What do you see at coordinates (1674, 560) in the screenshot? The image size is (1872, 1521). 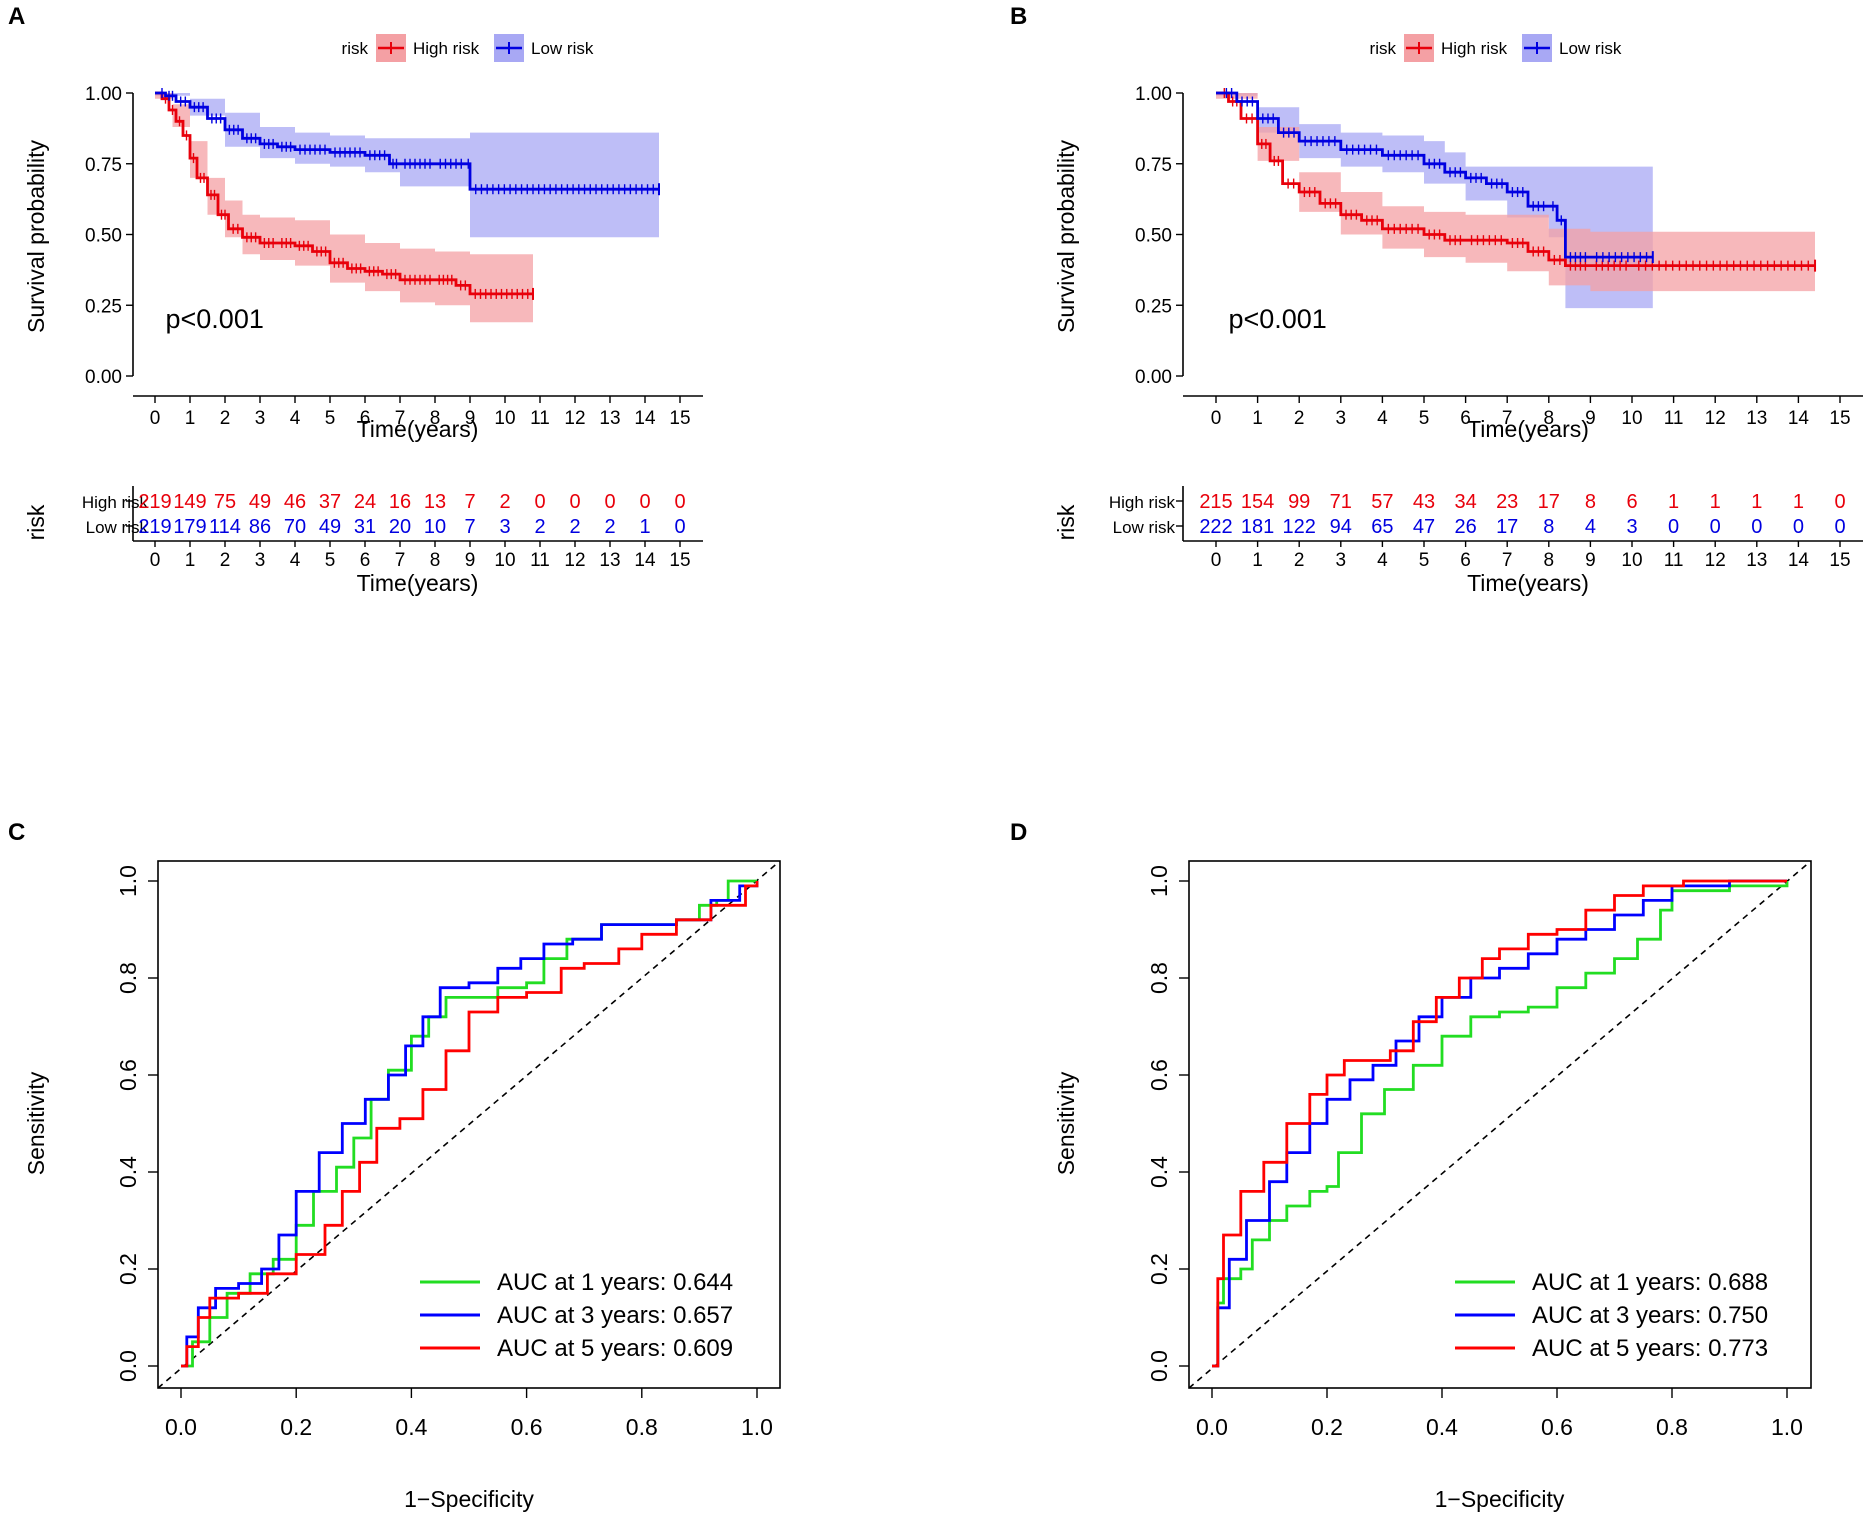 I see `risk-x-tick-label: 11` at bounding box center [1674, 560].